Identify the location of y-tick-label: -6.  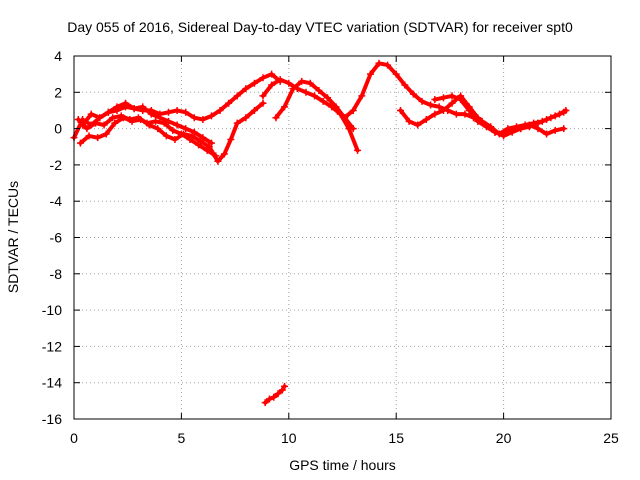
(56, 238).